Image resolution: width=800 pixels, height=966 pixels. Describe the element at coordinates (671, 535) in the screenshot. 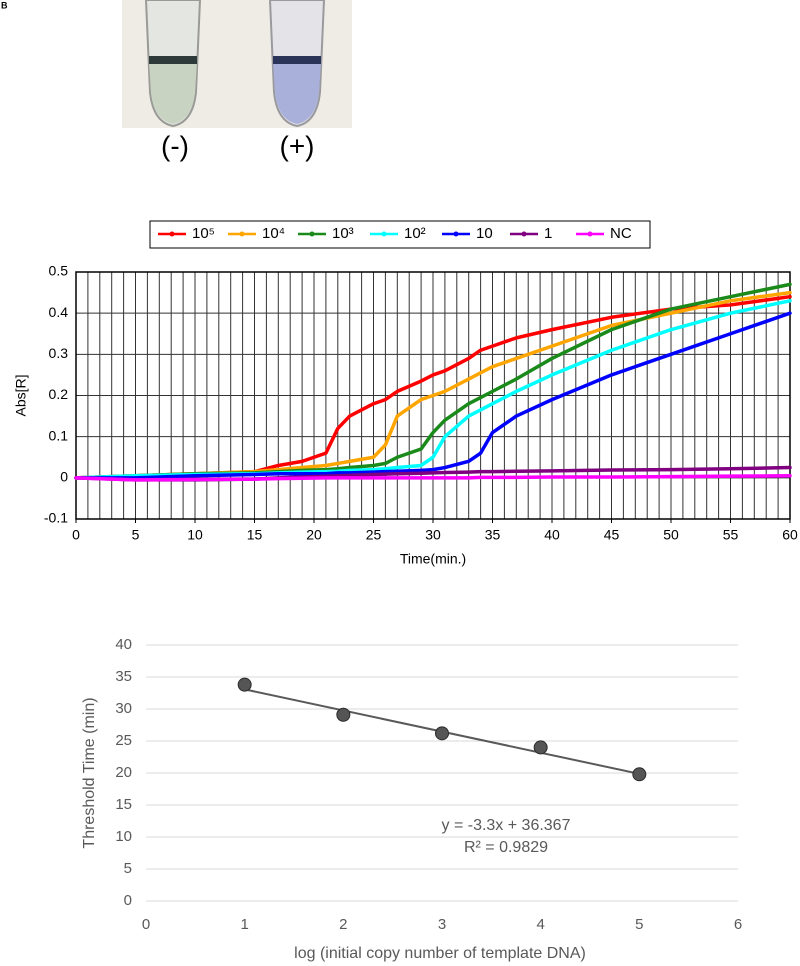

I see `x-tick-label: 50` at that location.